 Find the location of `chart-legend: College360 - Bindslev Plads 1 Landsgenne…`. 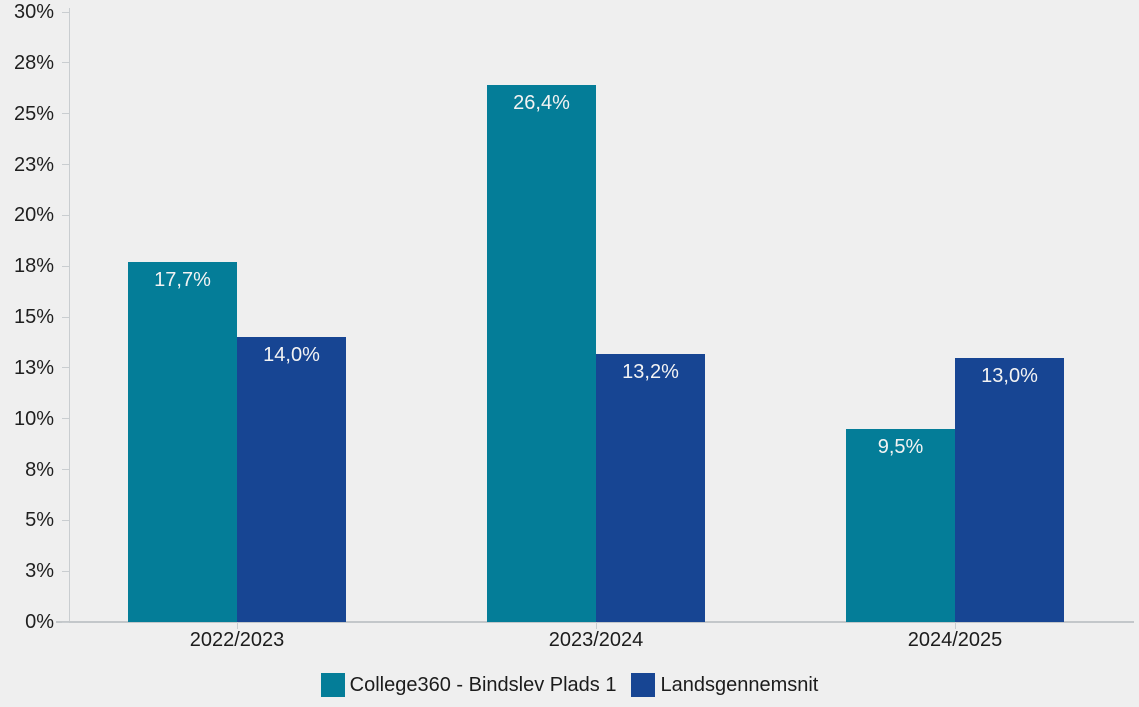

chart-legend: College360 - Bindslev Plads 1 Landsgenne… is located at coordinates (569, 685).